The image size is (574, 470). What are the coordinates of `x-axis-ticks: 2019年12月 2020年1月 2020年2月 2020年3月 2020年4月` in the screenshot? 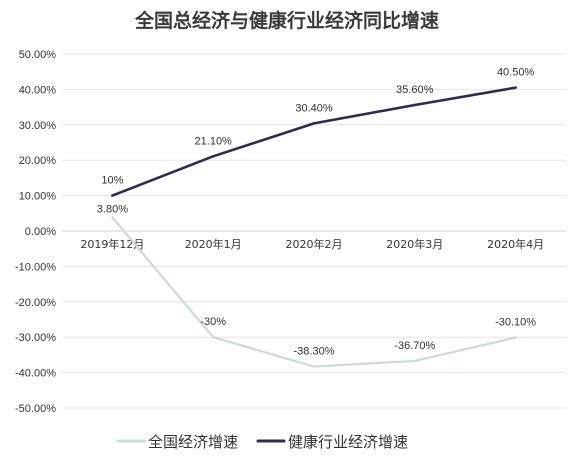 It's located at (312, 244).